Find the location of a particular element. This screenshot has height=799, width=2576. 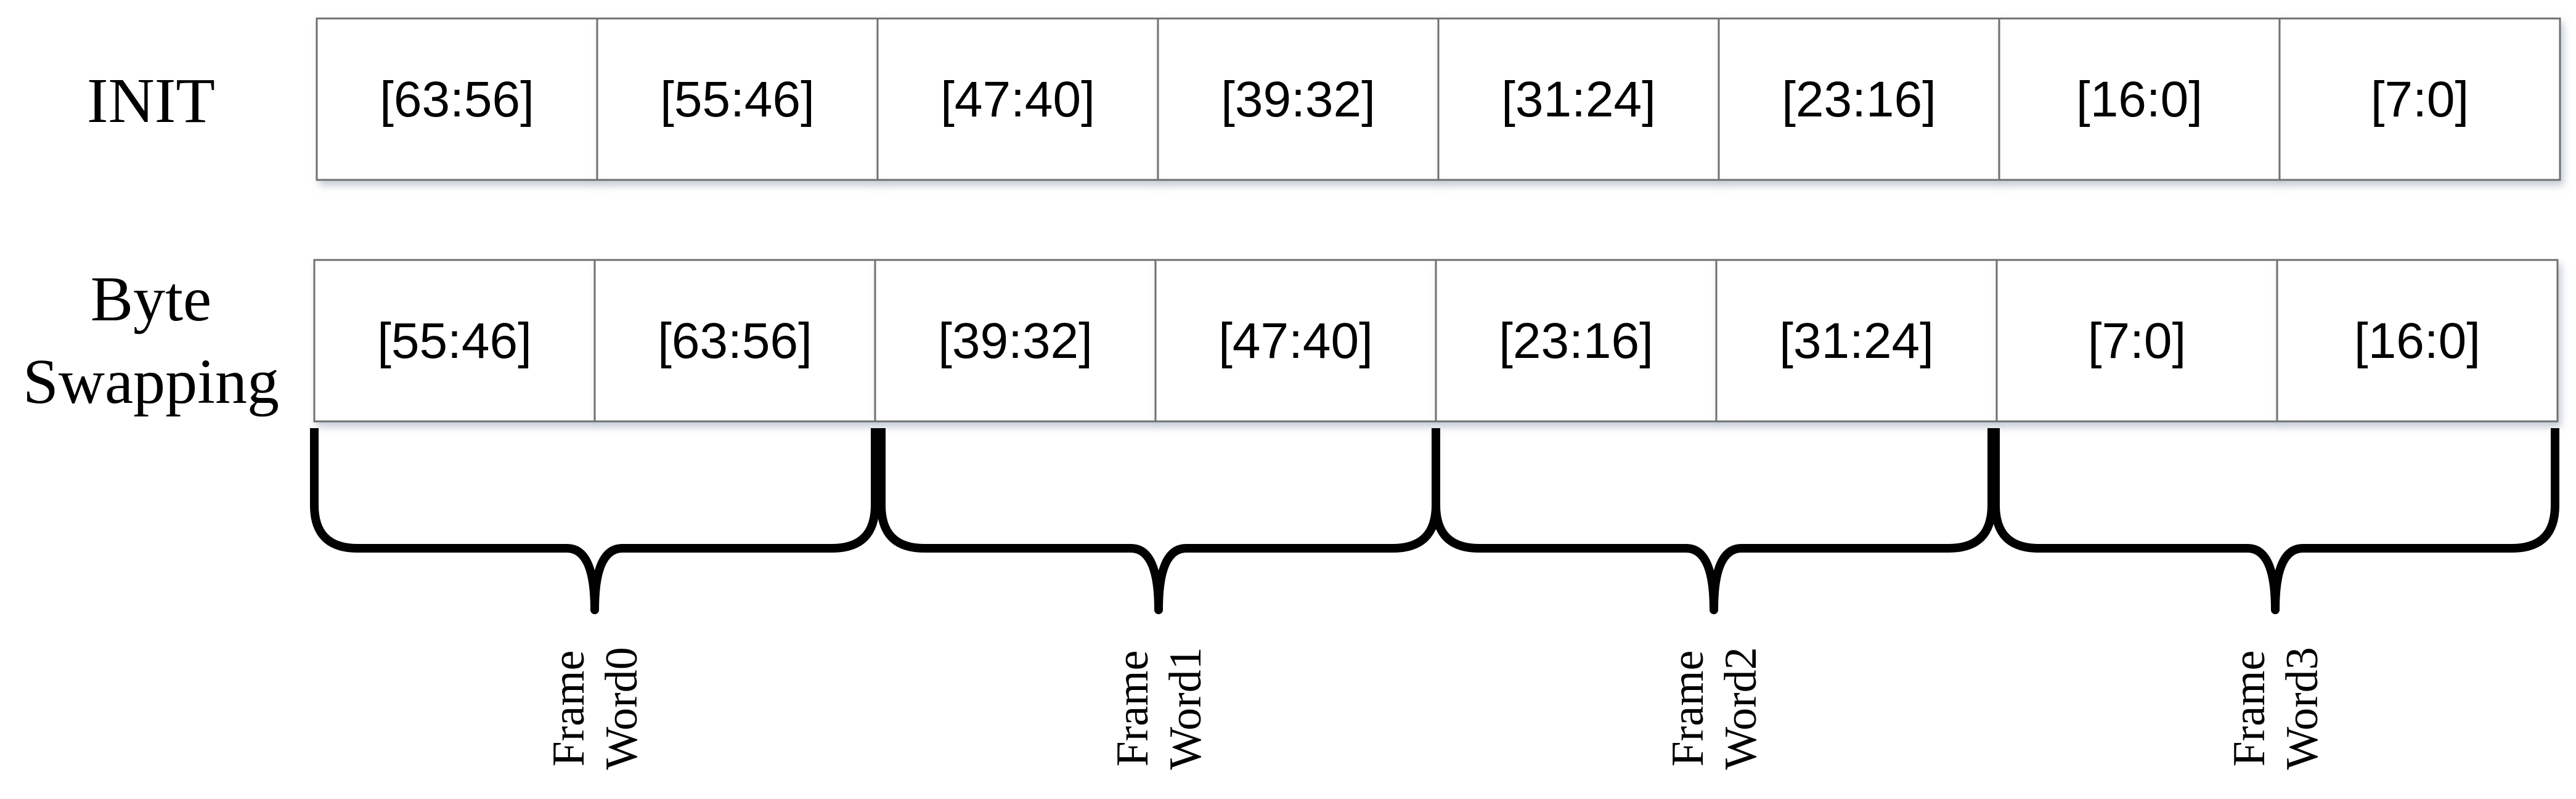

frame-word-label: Frame Word0 is located at coordinates (595, 708).